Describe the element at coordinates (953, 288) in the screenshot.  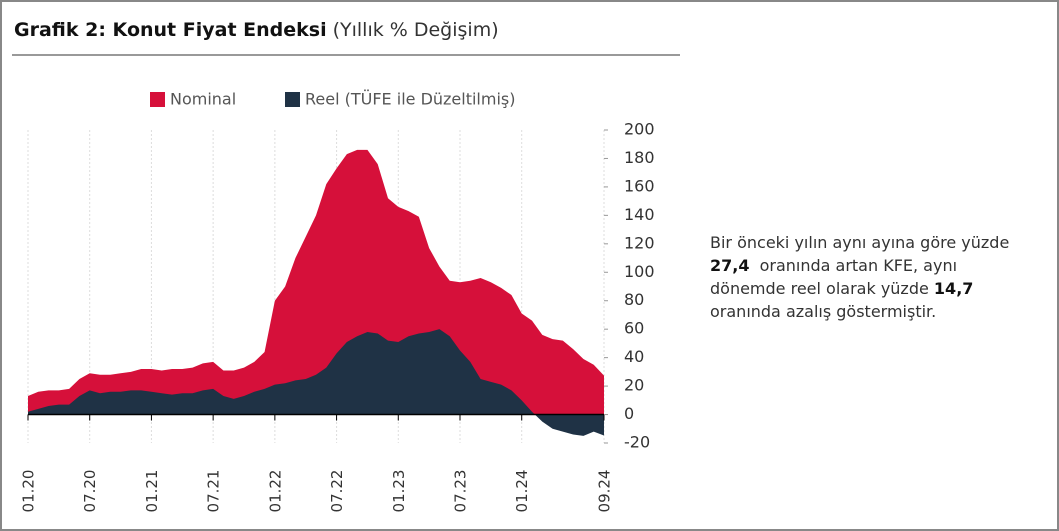
I see `note-bold: 14,7` at that location.